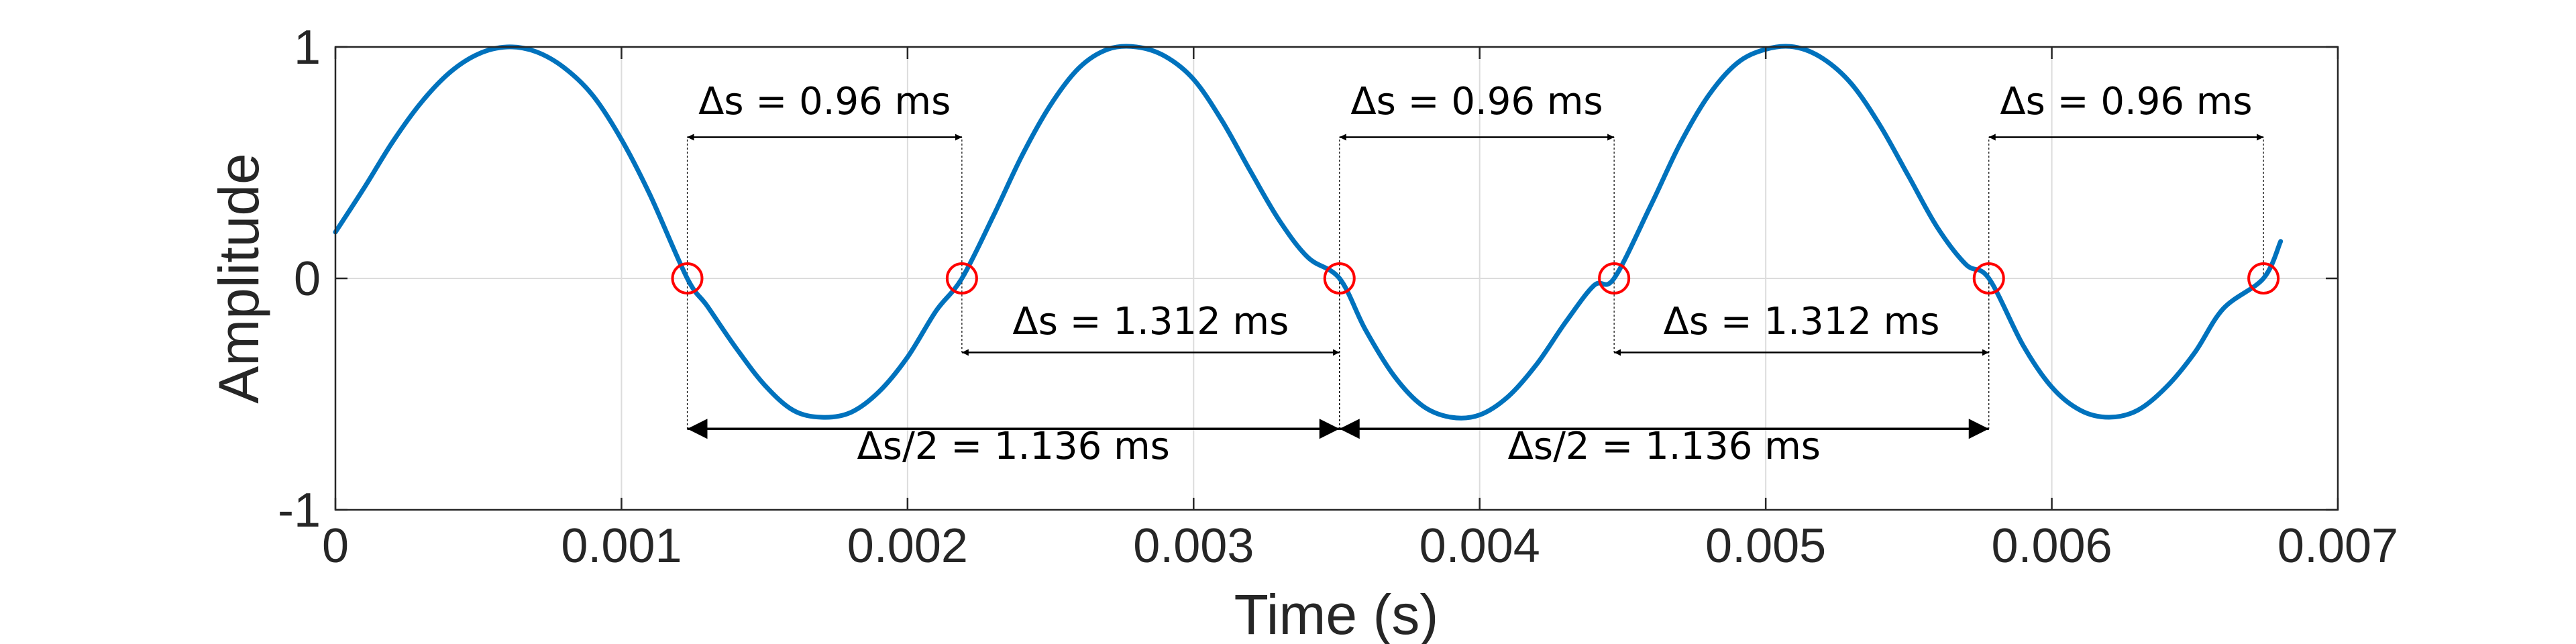 The image size is (2576, 644). I want to click on zero-crossing-markers, so click(1475, 278).